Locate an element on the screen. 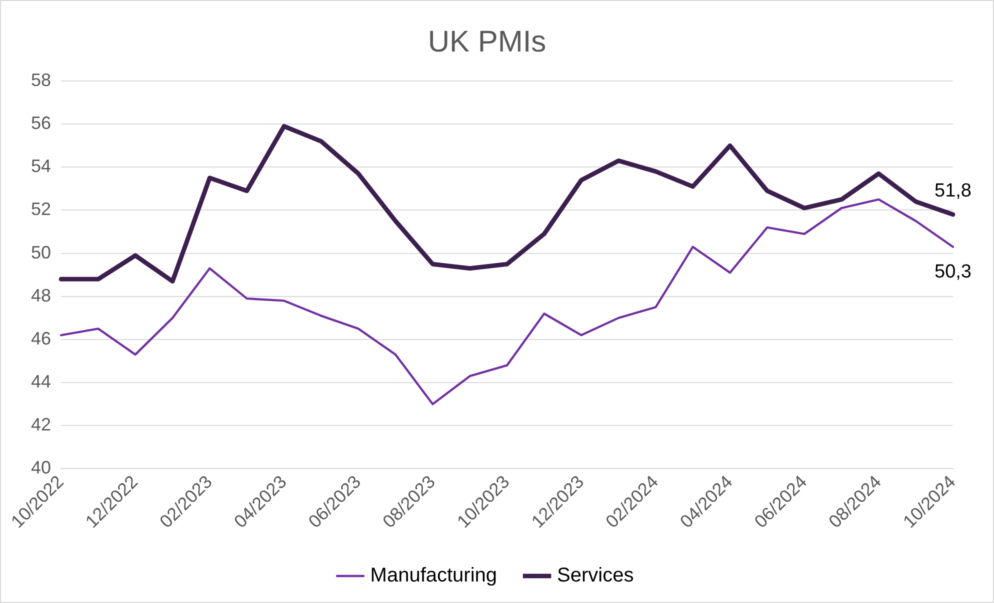  y-tick-label: 46 is located at coordinates (41, 338).